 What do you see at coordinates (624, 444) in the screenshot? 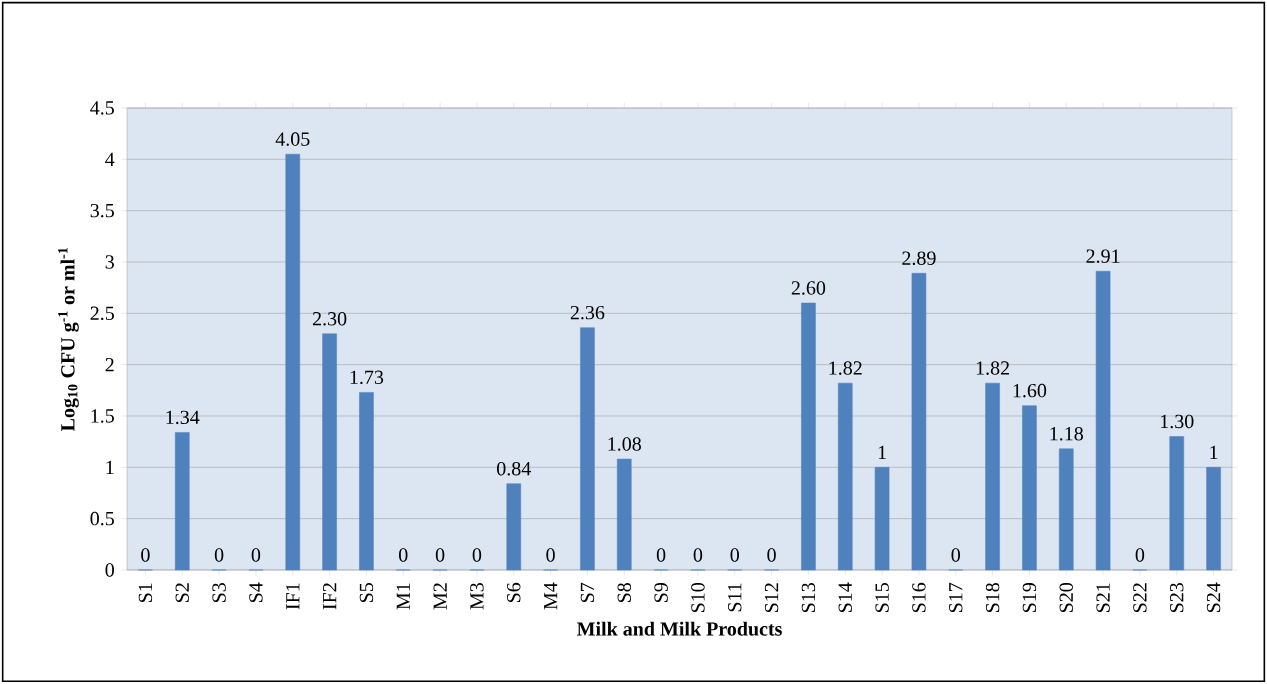
I see `data-label: 1.08` at bounding box center [624, 444].